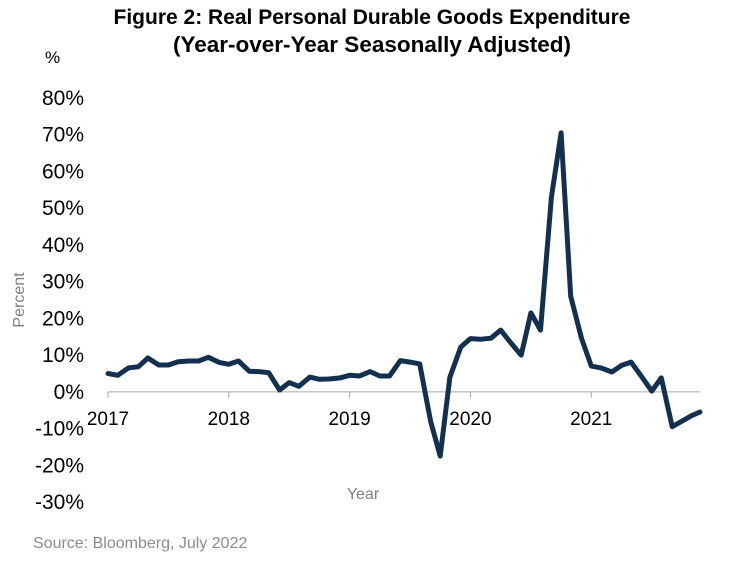 Image resolution: width=744 pixels, height=561 pixels. I want to click on y-tick-label: 20%, so click(63, 318).